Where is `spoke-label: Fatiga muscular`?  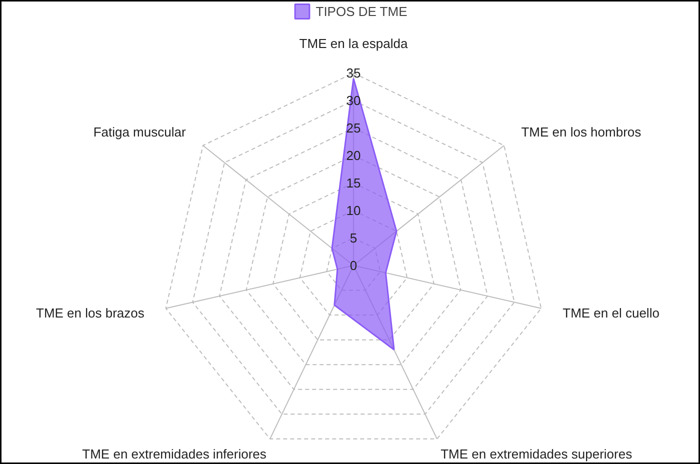 spoke-label: Fatiga muscular is located at coordinates (139, 132).